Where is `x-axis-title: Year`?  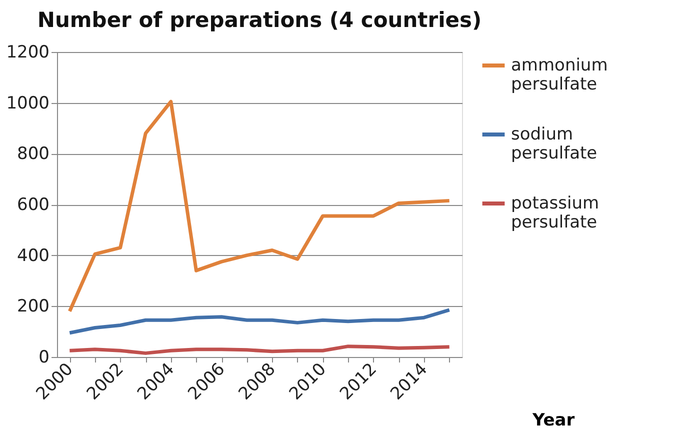 x-axis-title: Year is located at coordinates (554, 420).